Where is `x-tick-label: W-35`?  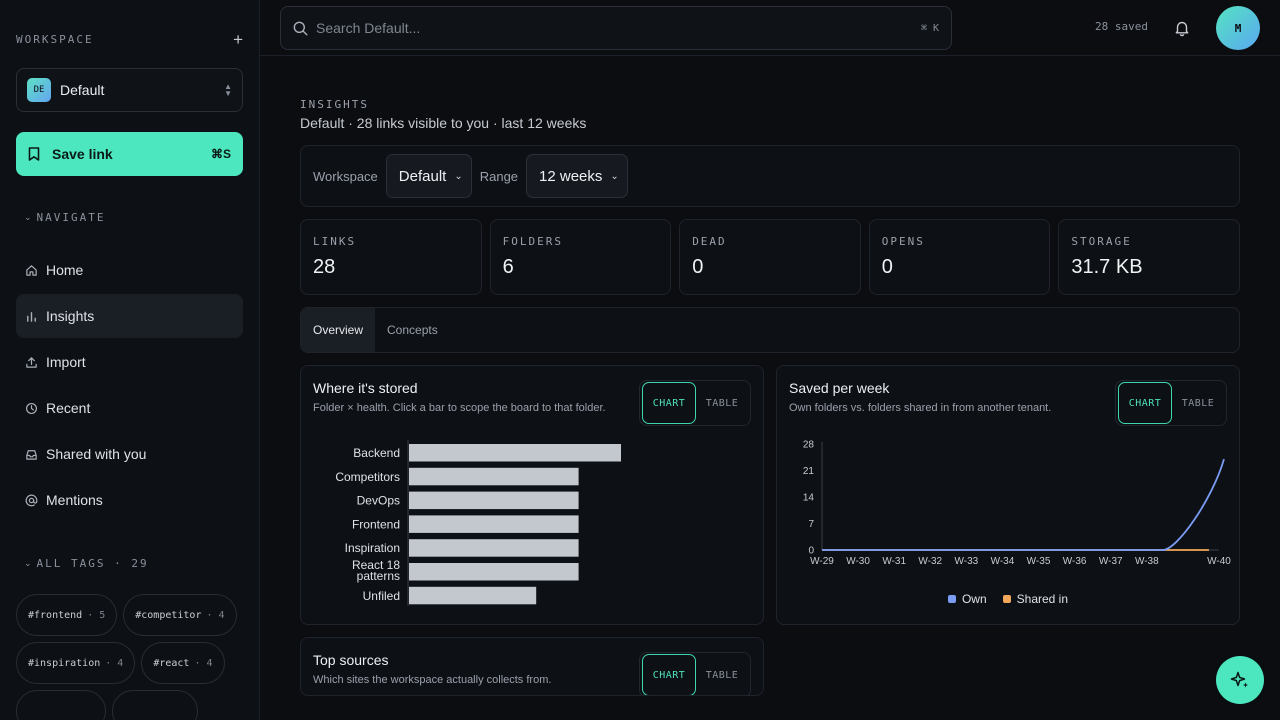 x-tick-label: W-35 is located at coordinates (1039, 561).